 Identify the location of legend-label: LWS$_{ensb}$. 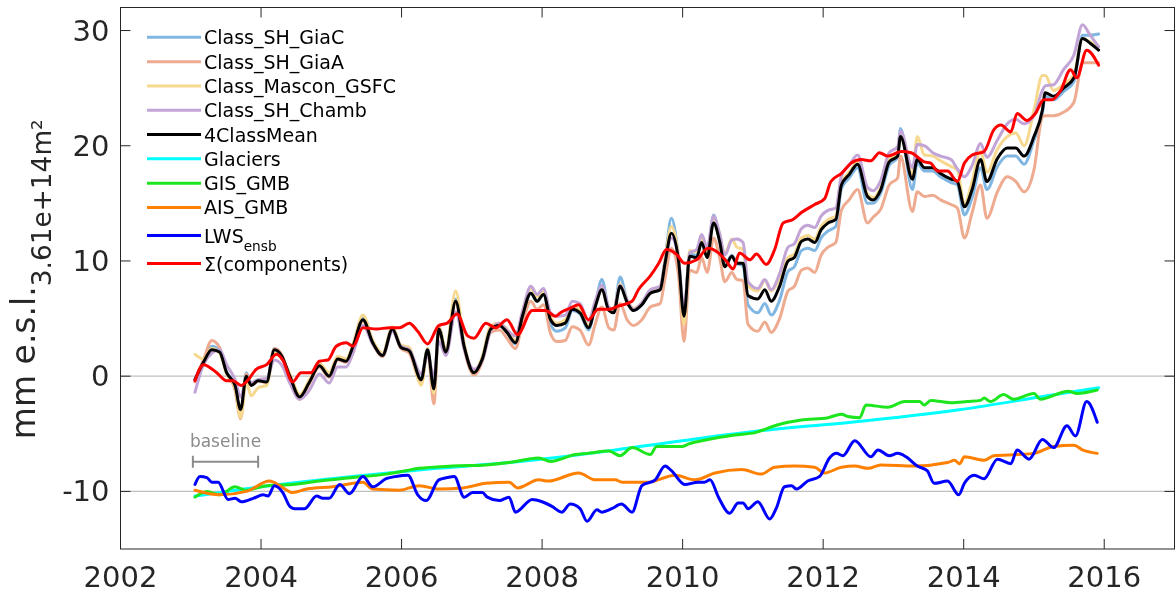
(240, 239).